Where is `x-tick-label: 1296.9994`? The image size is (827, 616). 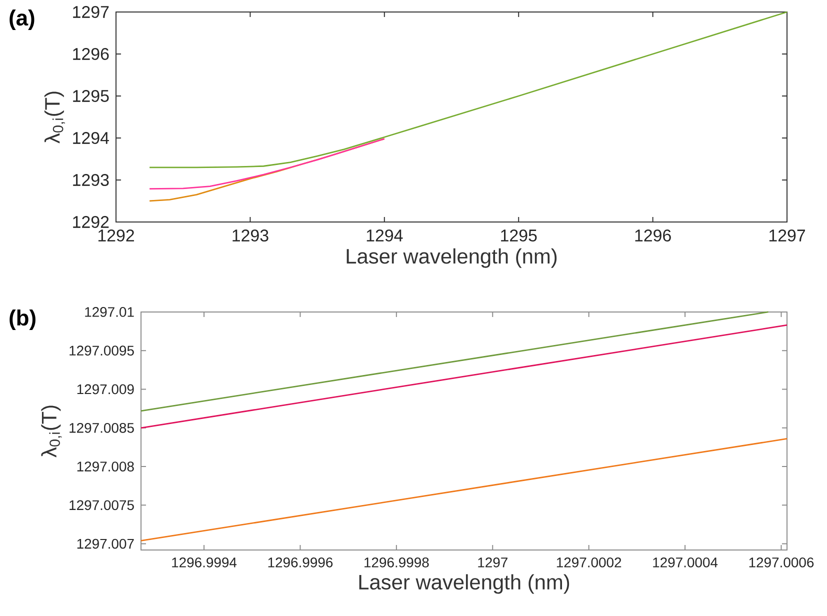
x-tick-label: 1296.9994 is located at coordinates (204, 562).